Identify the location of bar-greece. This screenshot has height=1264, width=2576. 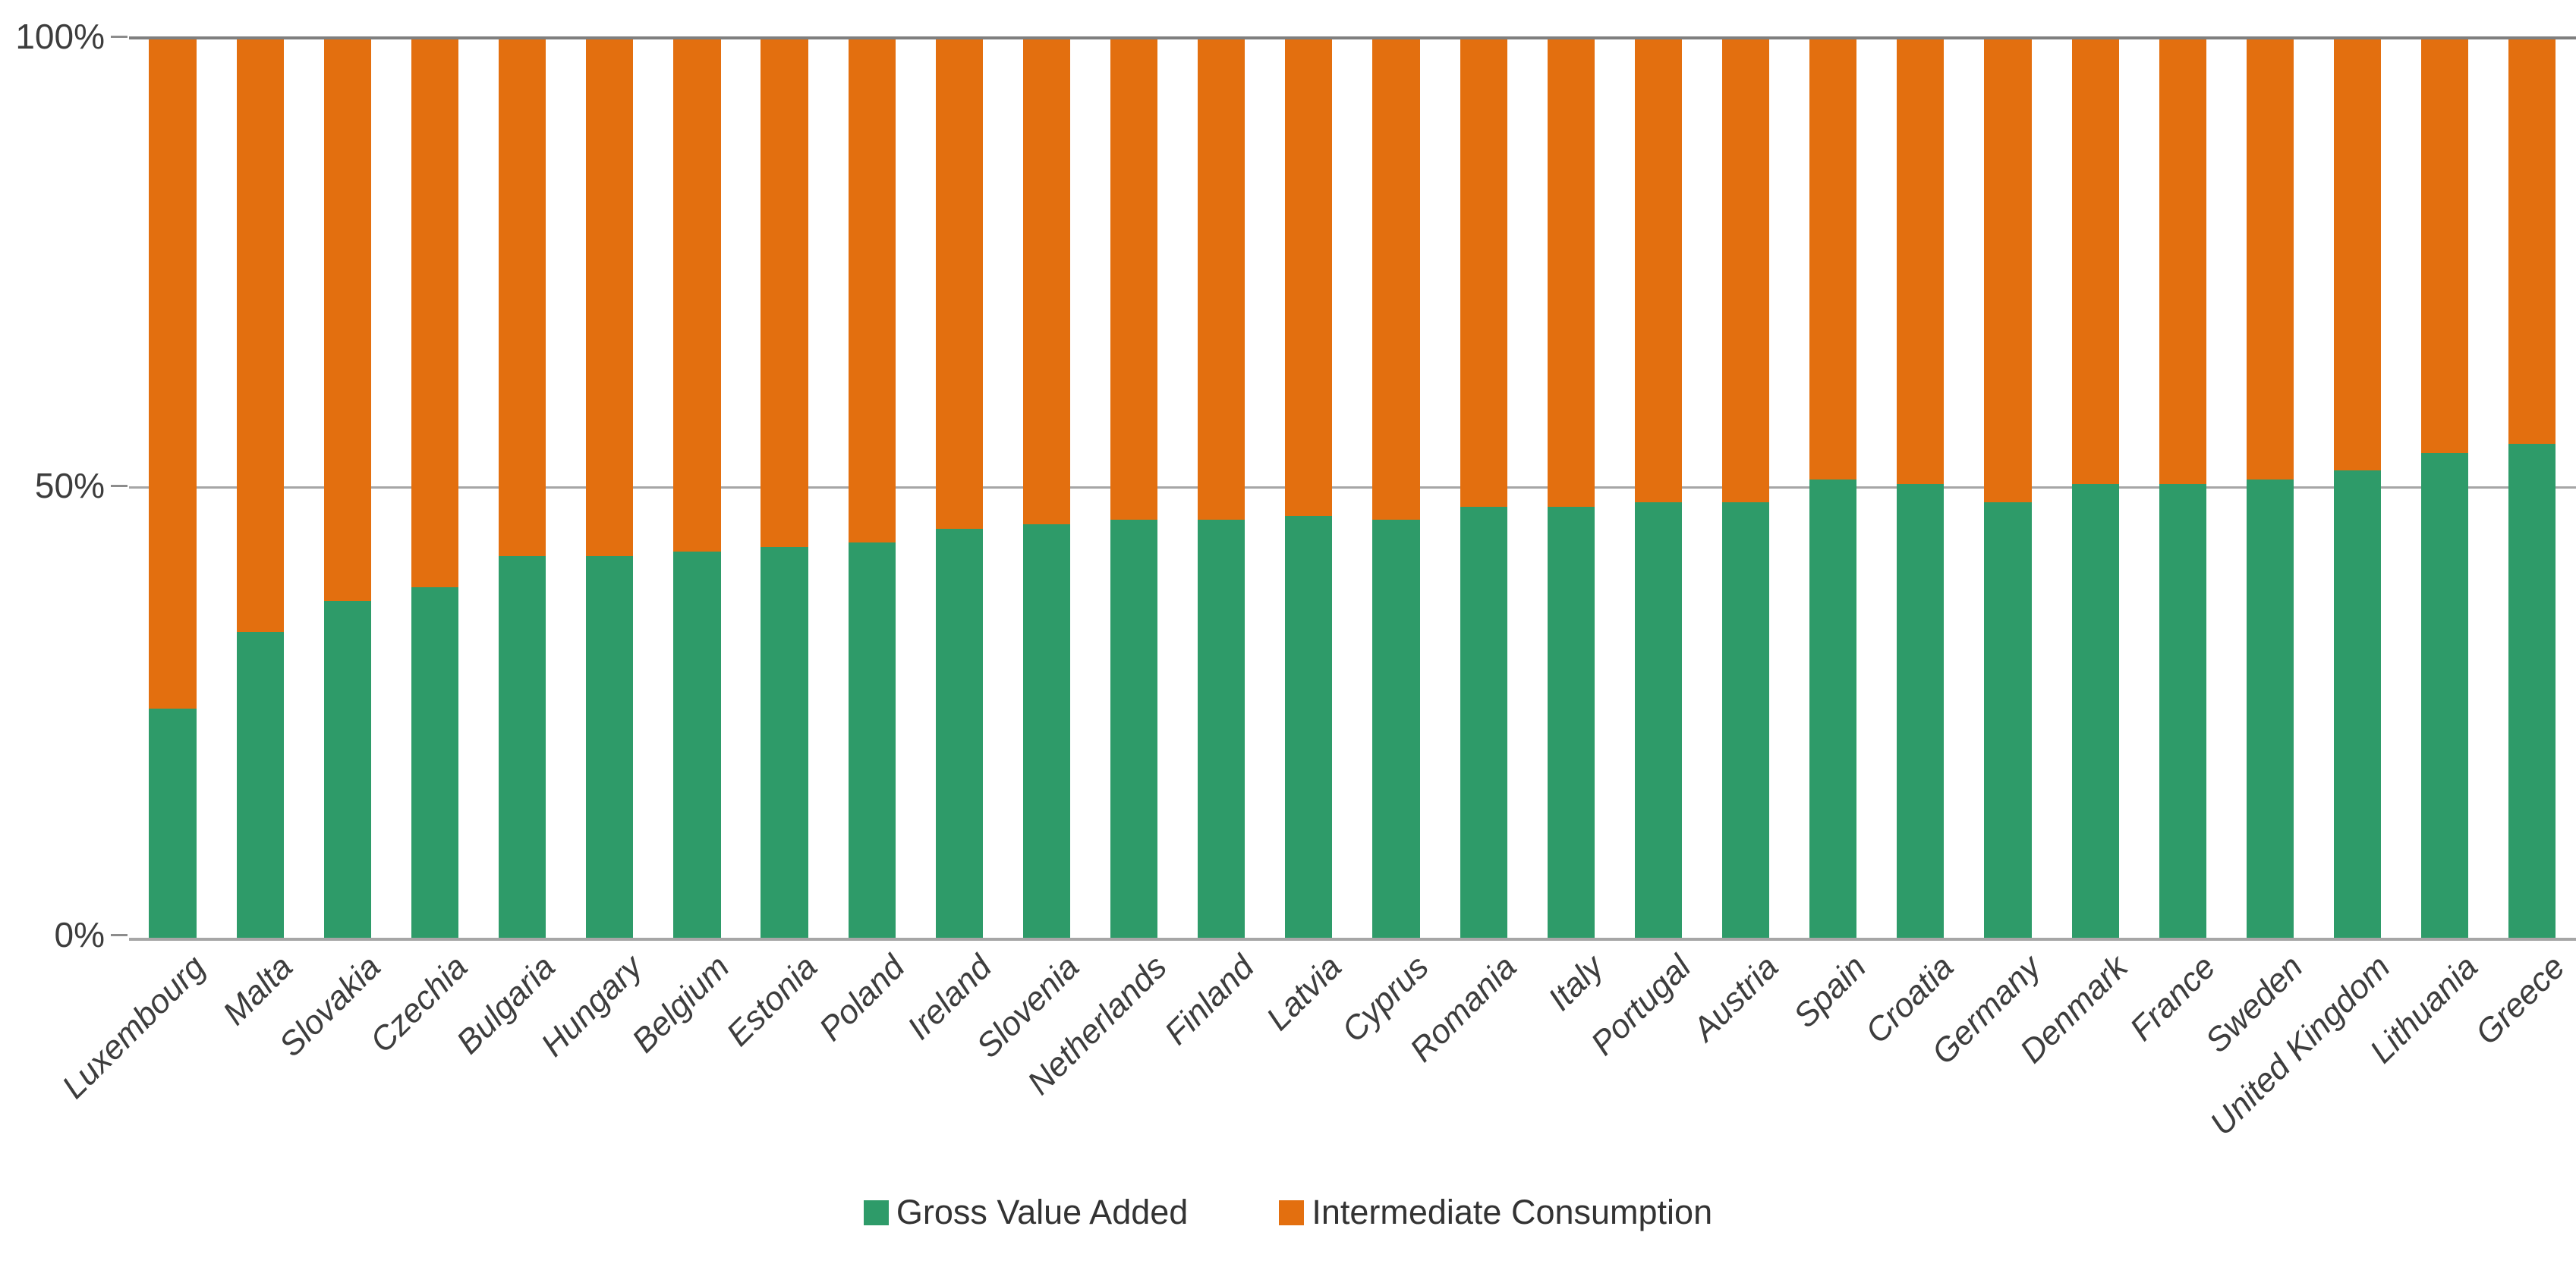
(2532, 488).